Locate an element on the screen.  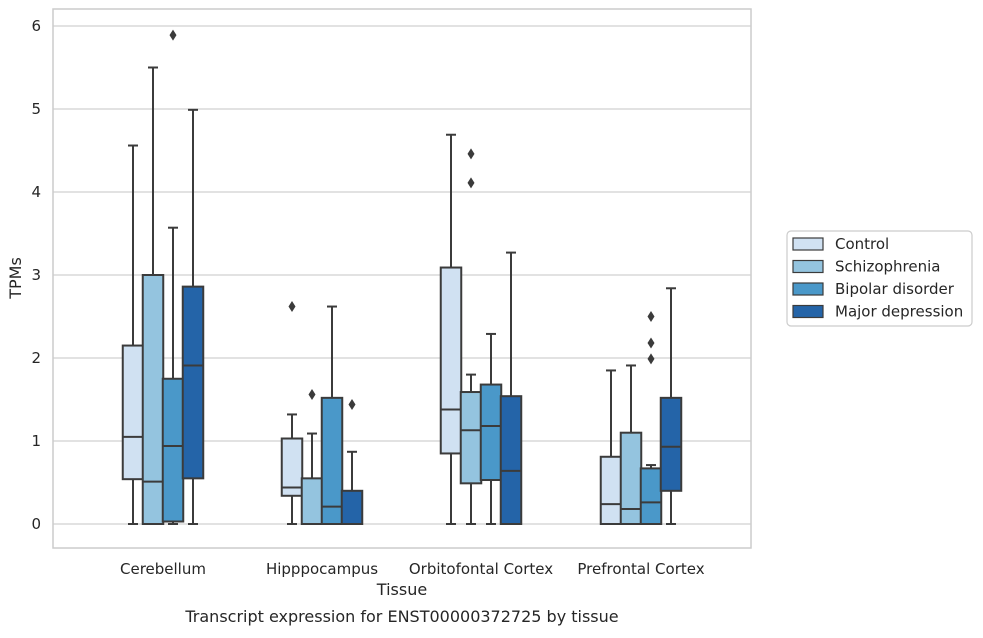
y-tick-label: 4 is located at coordinates (36, 192).